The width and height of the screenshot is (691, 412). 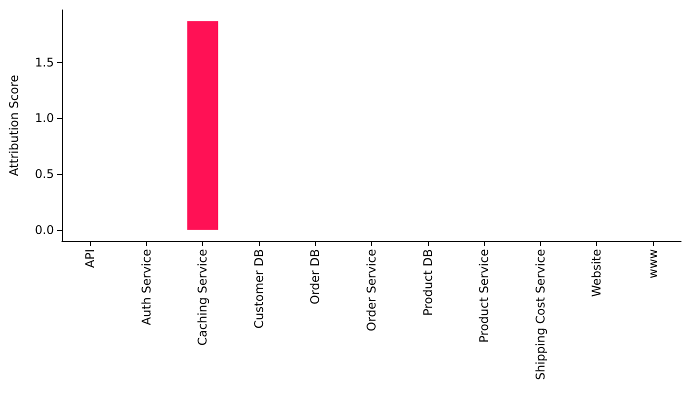 What do you see at coordinates (315, 276) in the screenshot?
I see `x-tick-label: Order DB` at bounding box center [315, 276].